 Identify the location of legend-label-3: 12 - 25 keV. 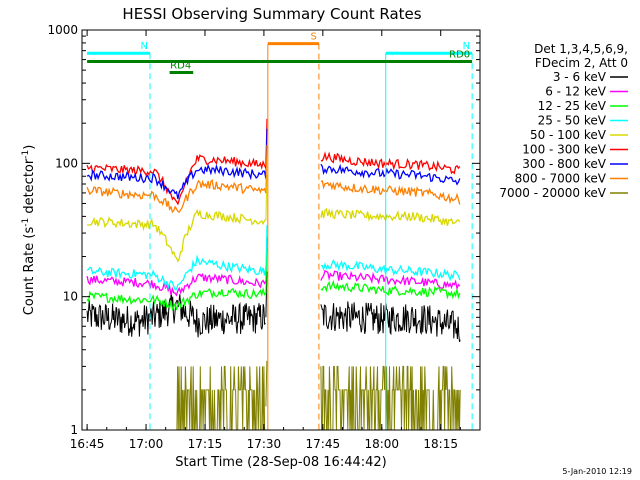
(572, 106).